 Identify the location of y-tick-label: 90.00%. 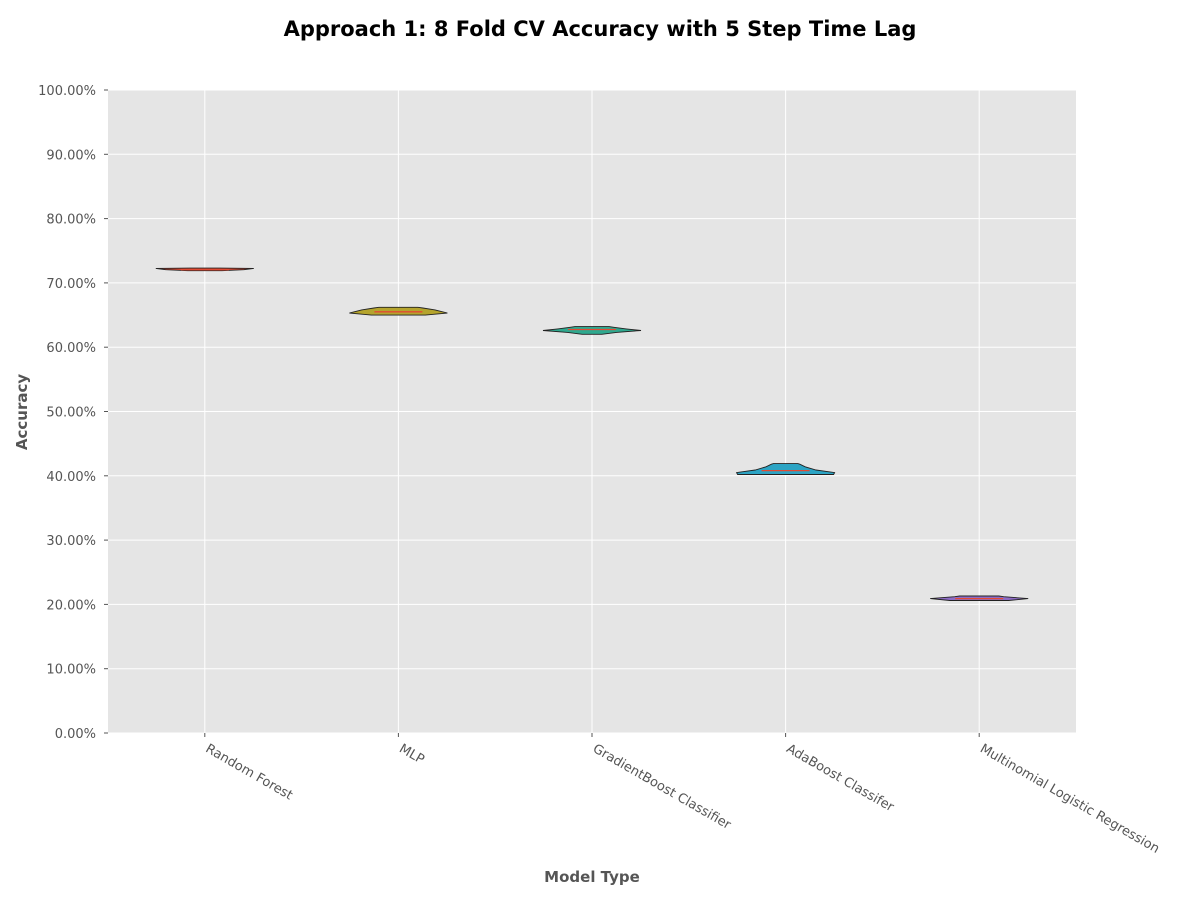
(71, 155).